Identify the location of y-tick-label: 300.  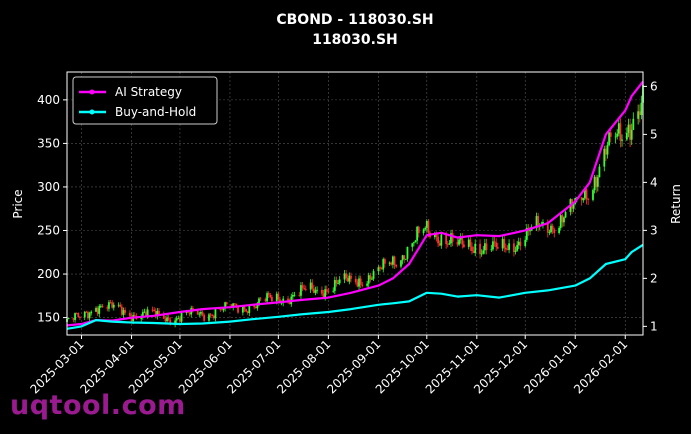
(48, 187).